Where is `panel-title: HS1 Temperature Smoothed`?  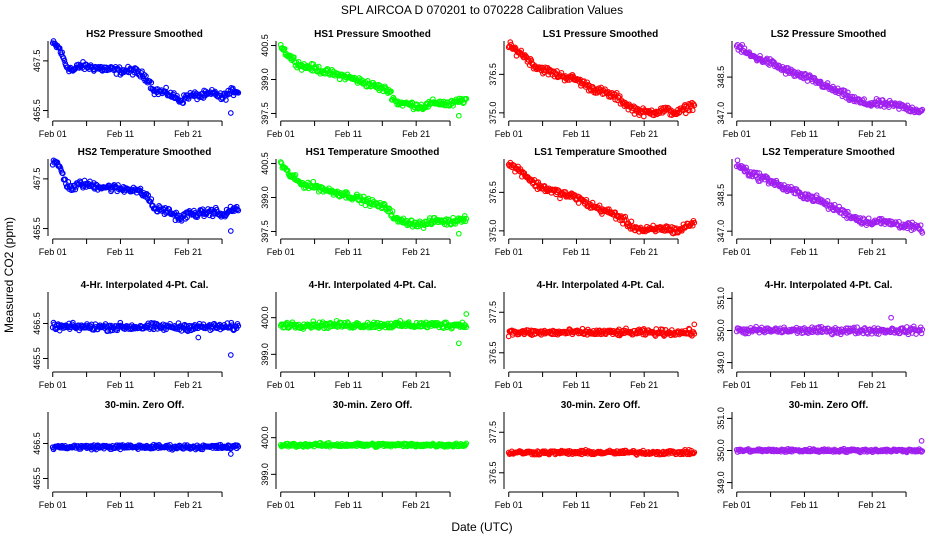
panel-title: HS1 Temperature Smoothed is located at coordinates (373, 152).